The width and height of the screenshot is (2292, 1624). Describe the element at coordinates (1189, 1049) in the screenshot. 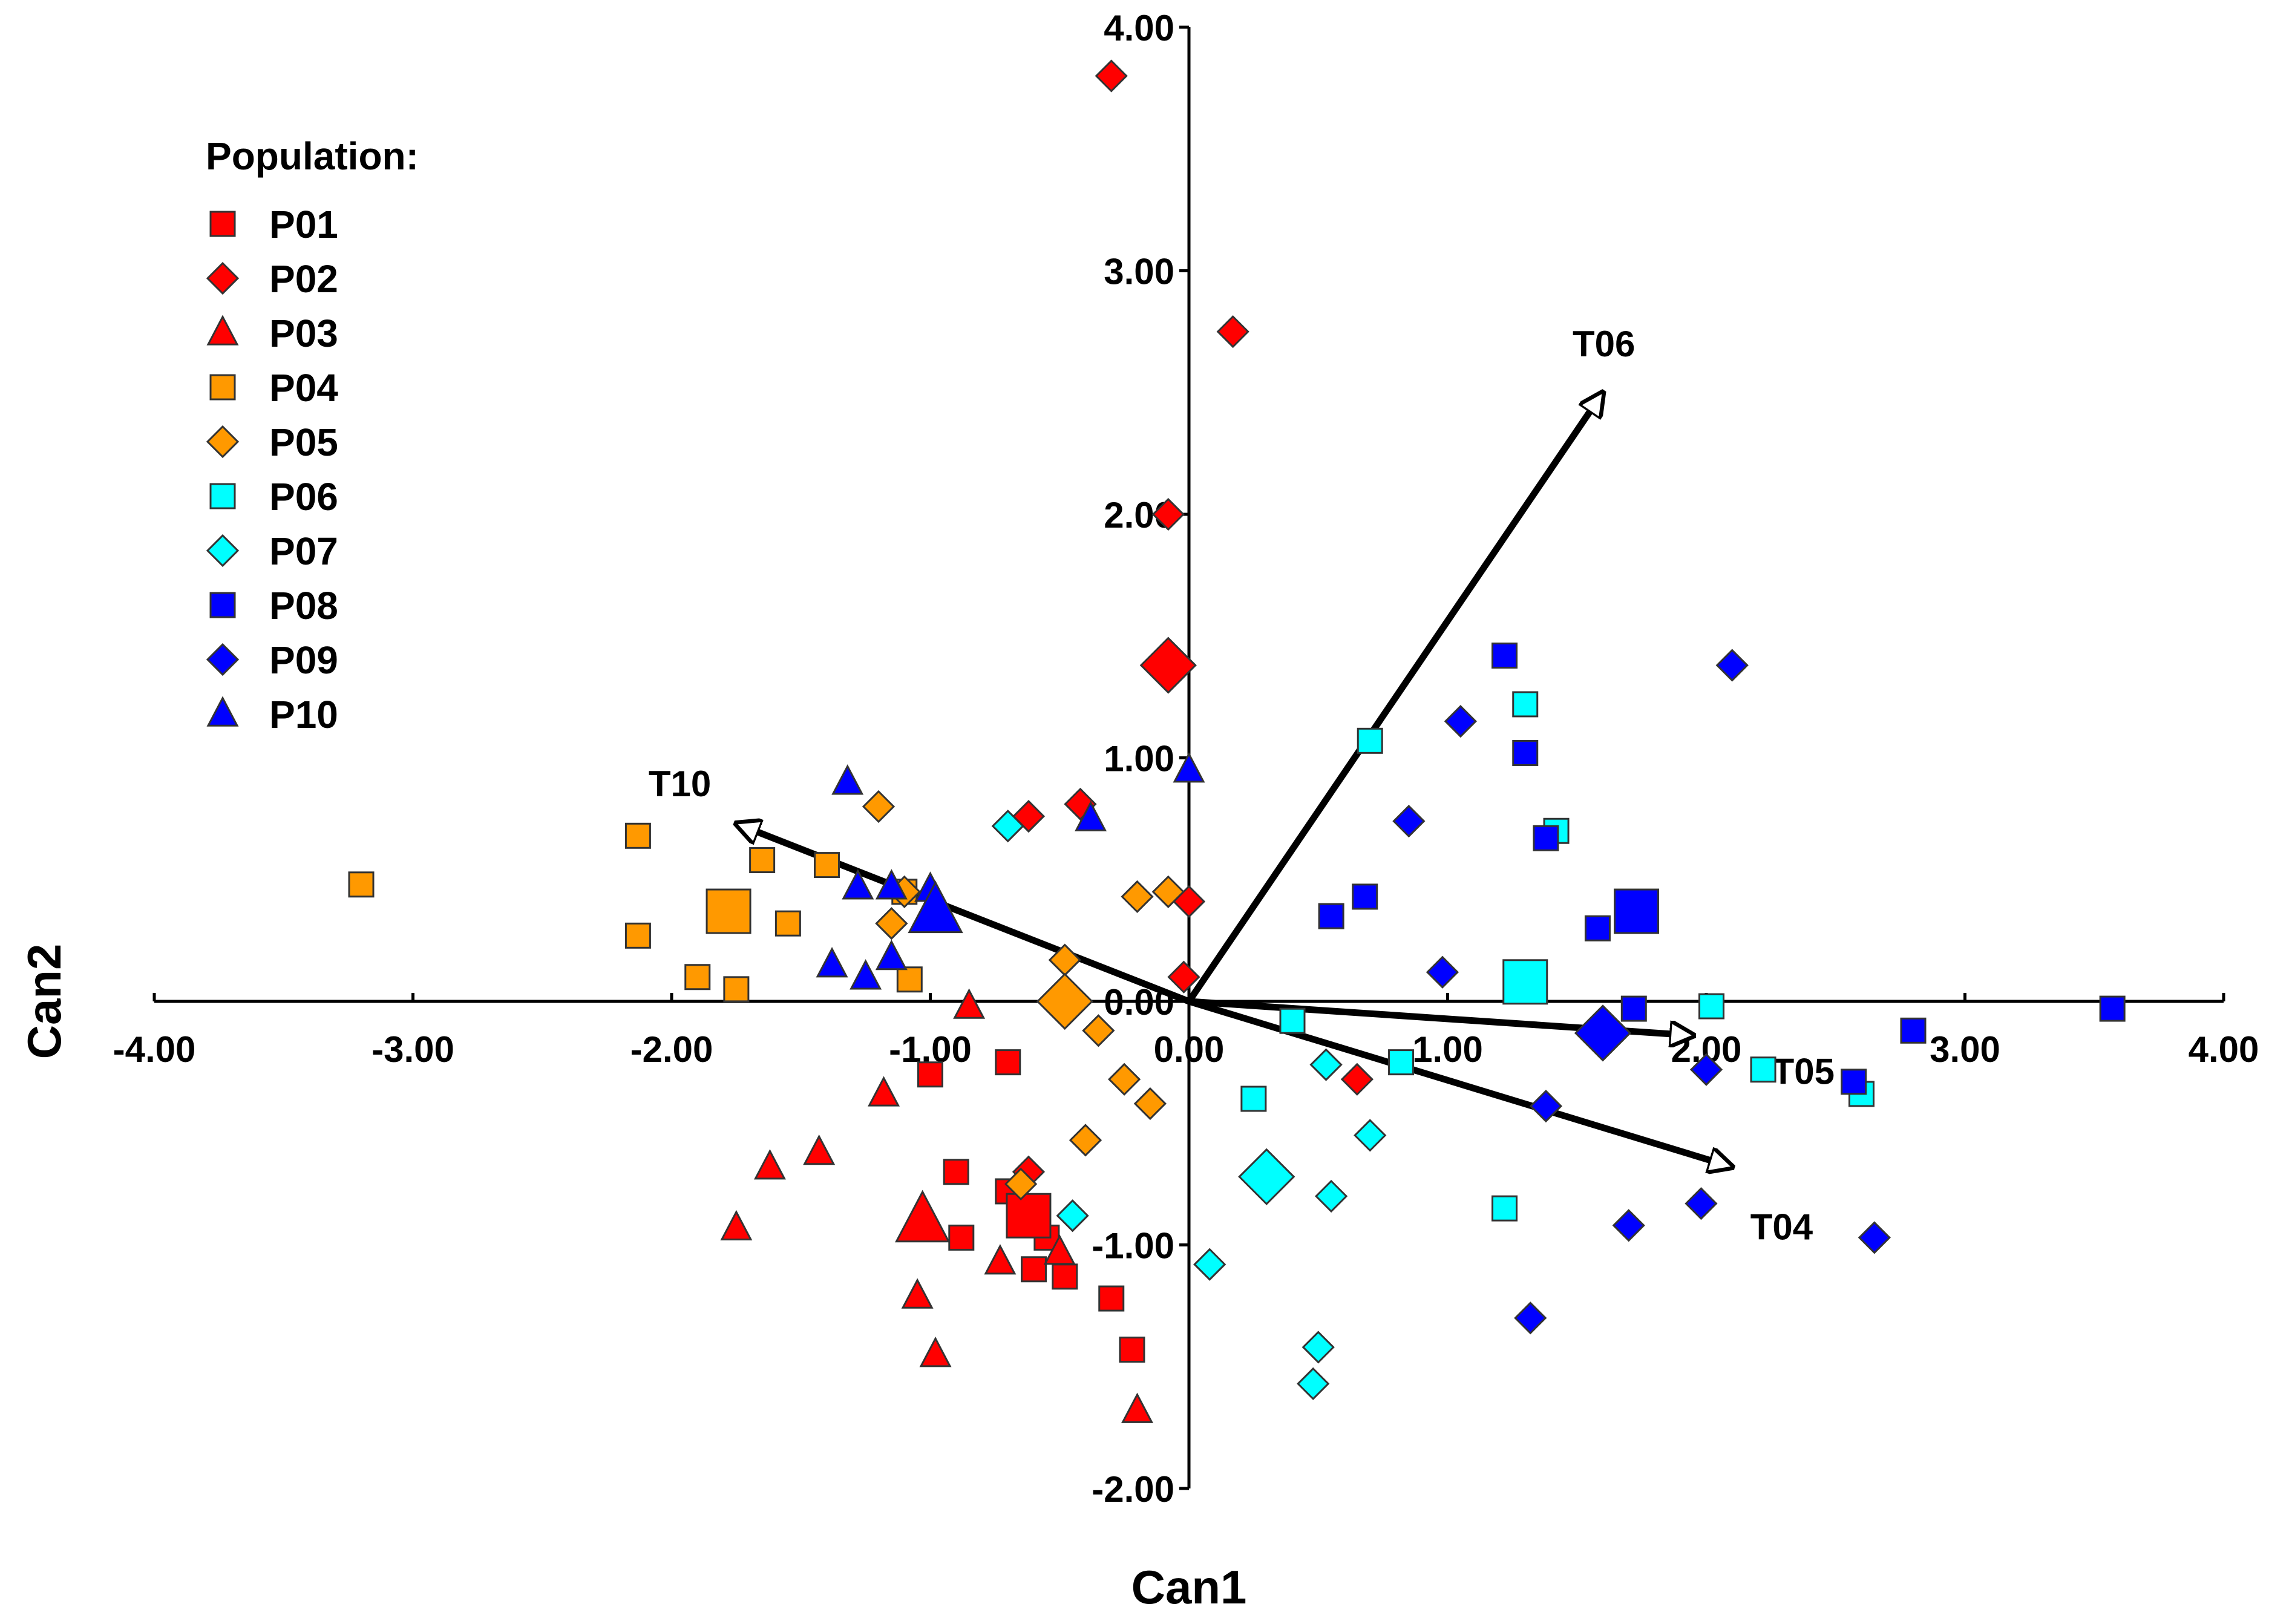

I see `x-tick-label: 0.00` at that location.